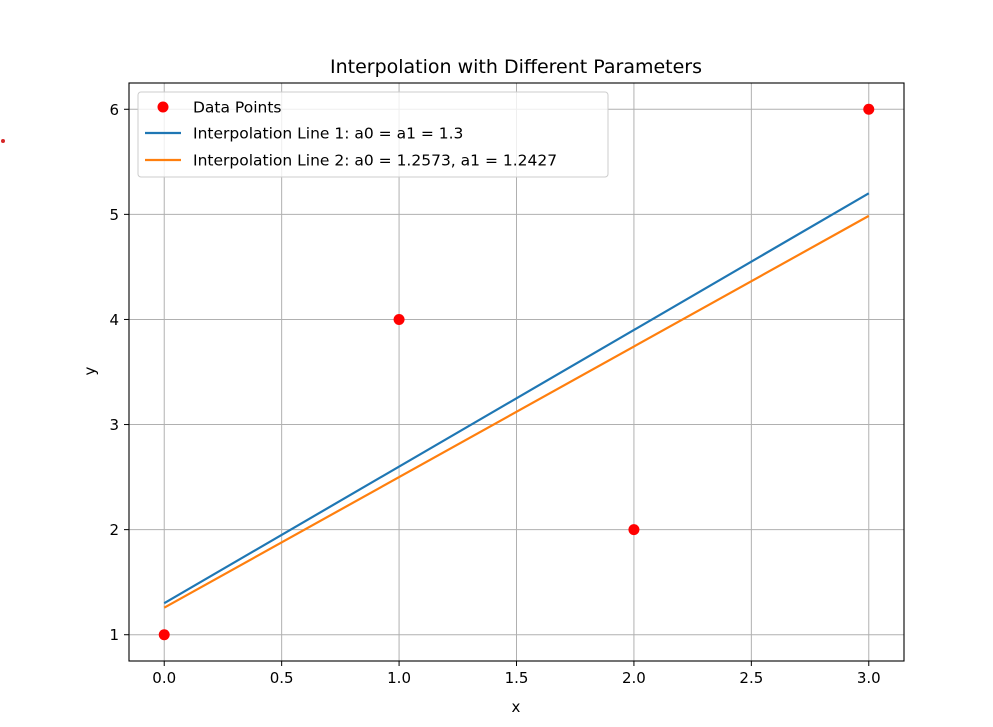 Image resolution: width=993 pixels, height=727 pixels. What do you see at coordinates (282, 678) in the screenshot?
I see `x-tick-label: 0.5` at bounding box center [282, 678].